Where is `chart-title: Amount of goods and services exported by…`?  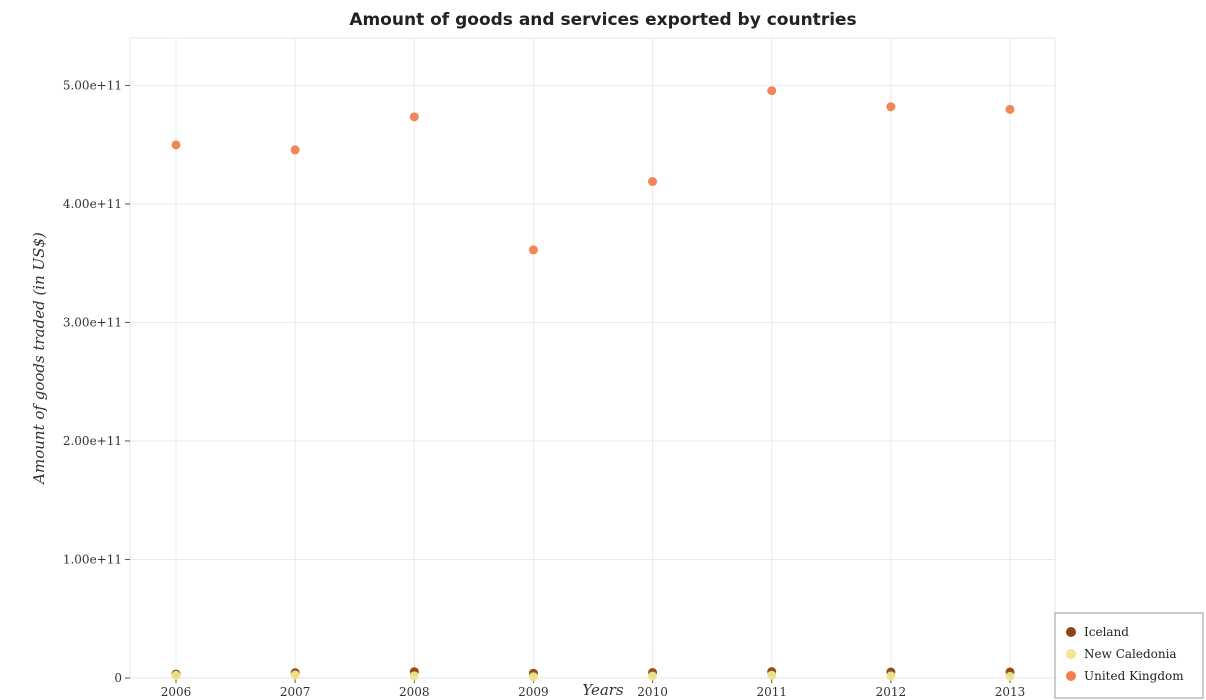
chart-title: Amount of goods and services exported by… is located at coordinates (602, 20).